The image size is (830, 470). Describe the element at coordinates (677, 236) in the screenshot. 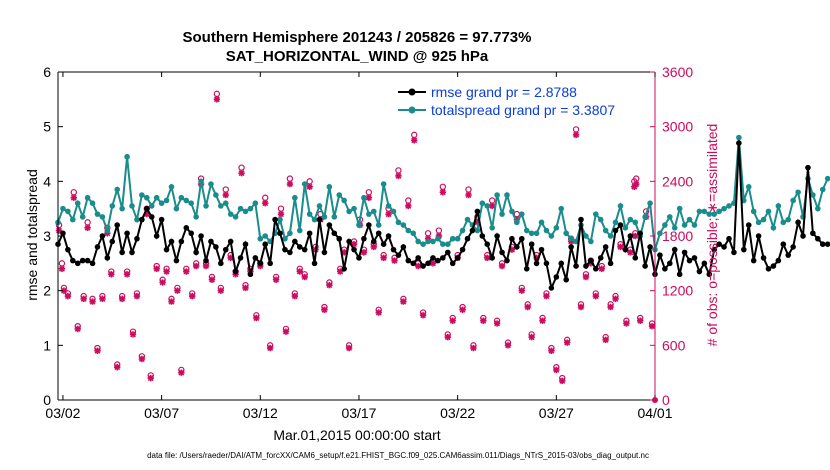

I see `y-right-tick-label: 1800` at that location.